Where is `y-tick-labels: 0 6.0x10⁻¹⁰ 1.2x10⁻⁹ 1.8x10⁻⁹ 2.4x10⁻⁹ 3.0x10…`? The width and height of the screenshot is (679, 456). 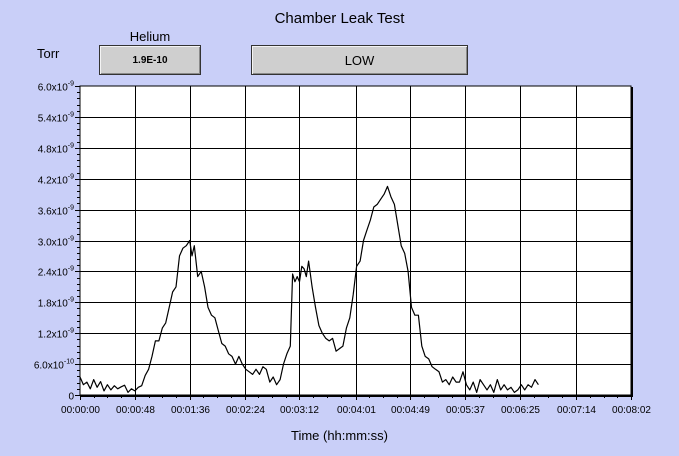 y-tick-labels: 0 6.0x10⁻¹⁰ 1.2x10⁻⁹ 1.8x10⁻⁹ 2.4x10⁻⁹ 3.0x10… is located at coordinates (54, 242).